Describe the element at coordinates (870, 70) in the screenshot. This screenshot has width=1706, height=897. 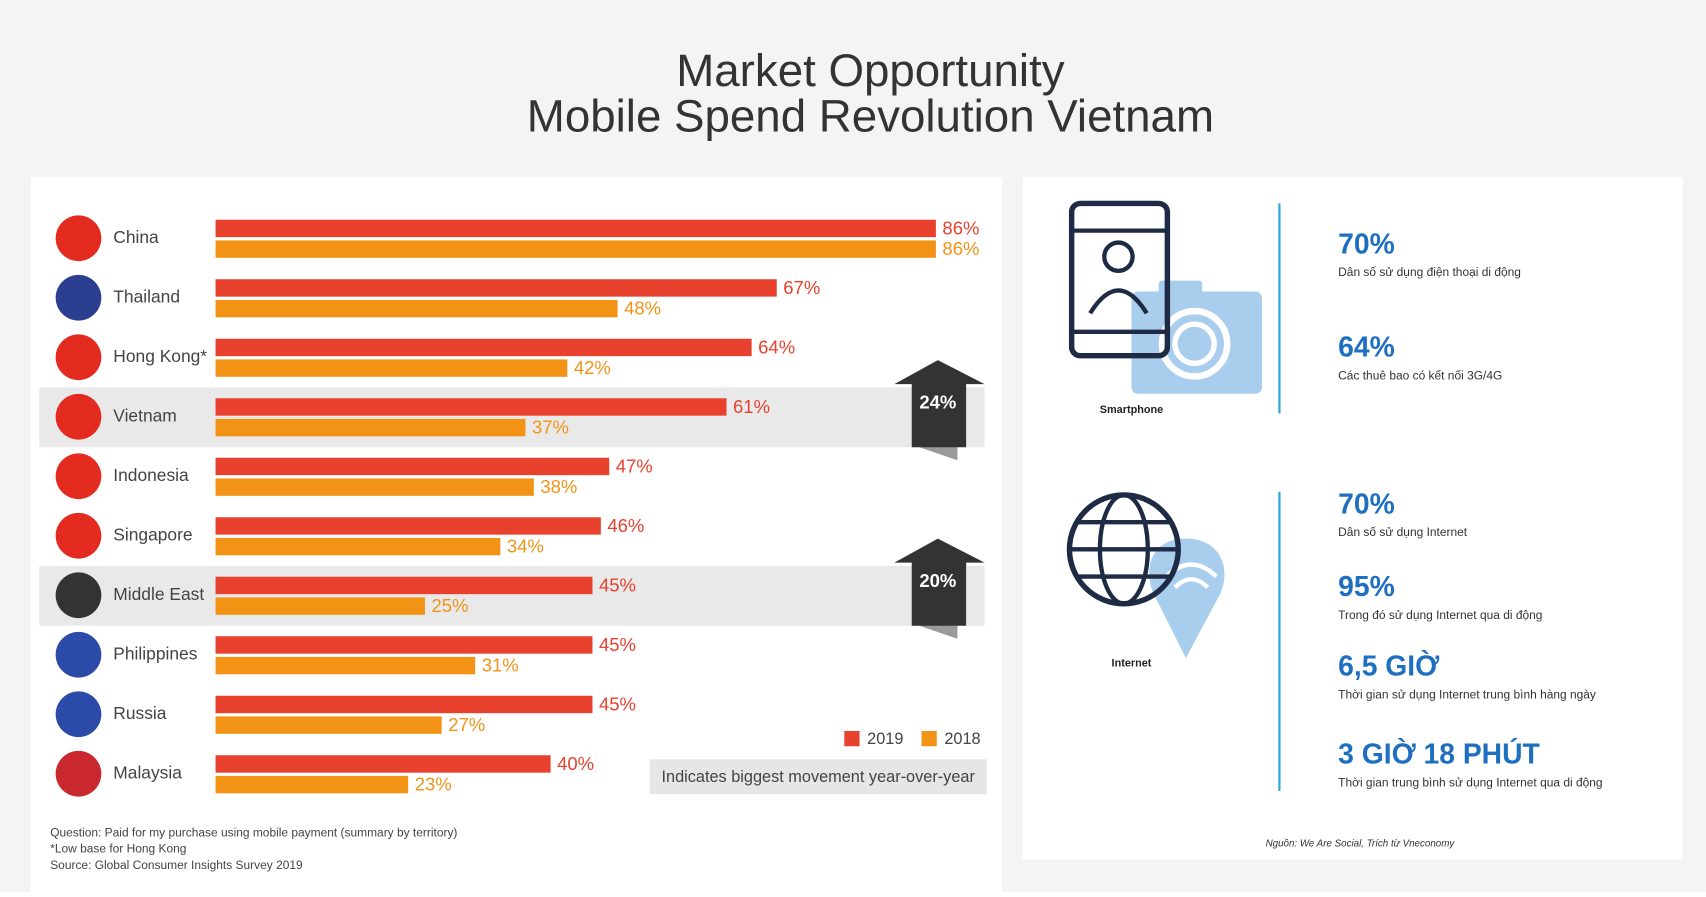
I see `title: Market Opportunity` at that location.